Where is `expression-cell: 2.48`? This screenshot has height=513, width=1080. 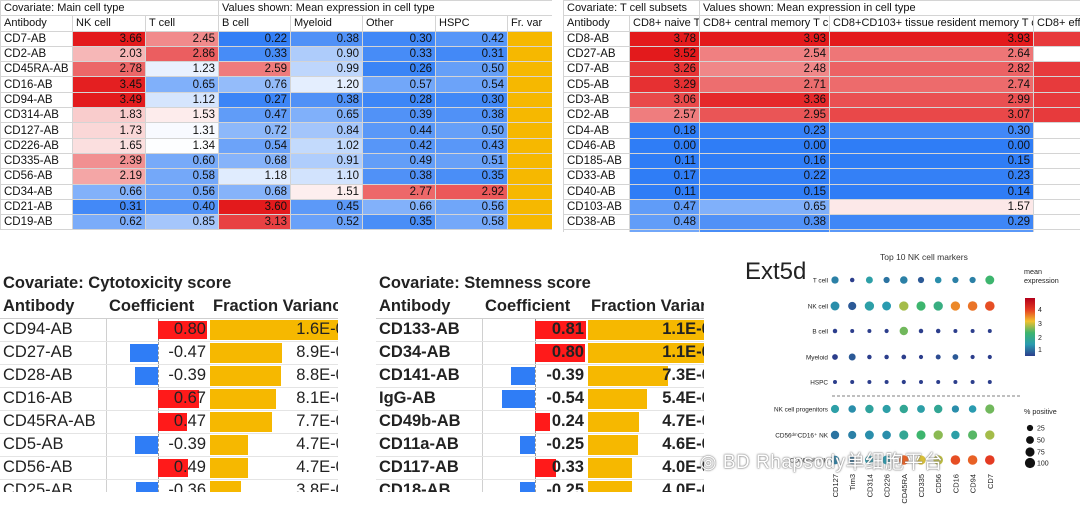 expression-cell: 2.48 is located at coordinates (765, 69).